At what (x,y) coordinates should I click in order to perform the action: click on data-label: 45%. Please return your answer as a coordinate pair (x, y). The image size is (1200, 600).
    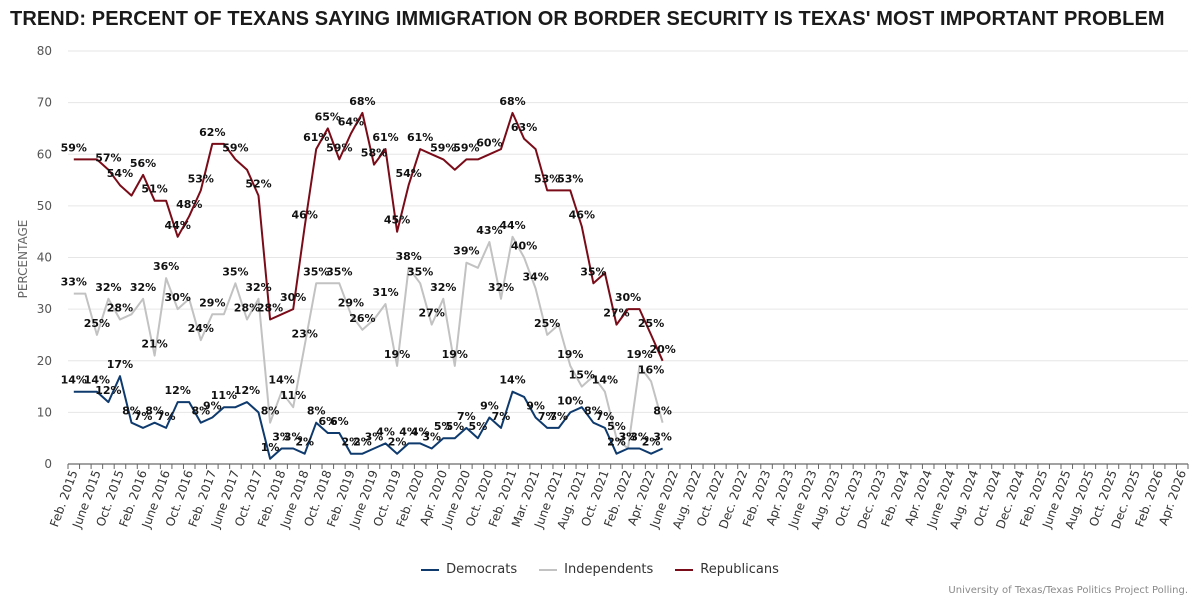
    Looking at the image, I should click on (397, 220).